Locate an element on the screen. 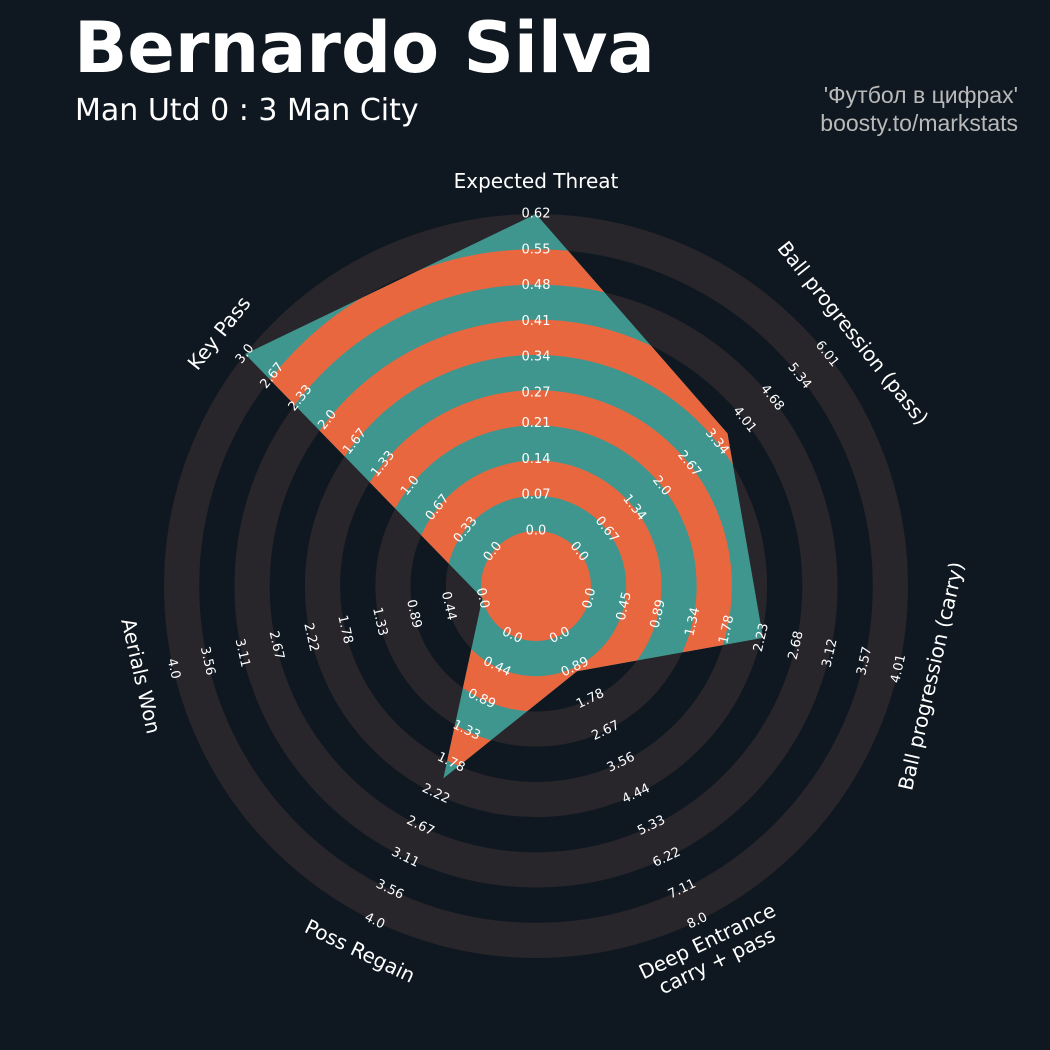 The image size is (1050, 1050). chart-title: Bernardo Silva is located at coordinates (364, 48).